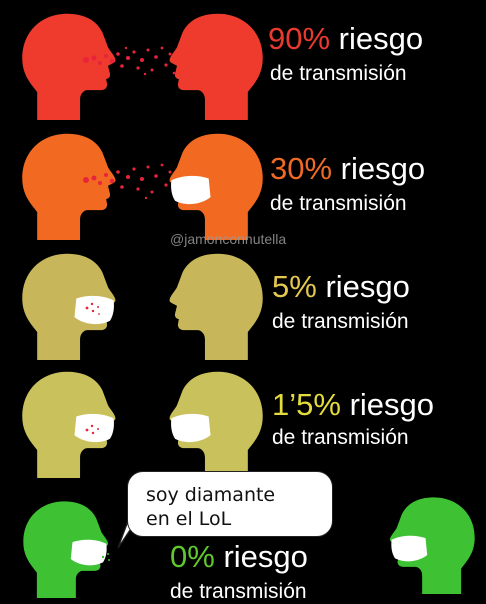 This screenshot has width=486, height=604. I want to click on watermark: @jamonconnutella, so click(228, 239).